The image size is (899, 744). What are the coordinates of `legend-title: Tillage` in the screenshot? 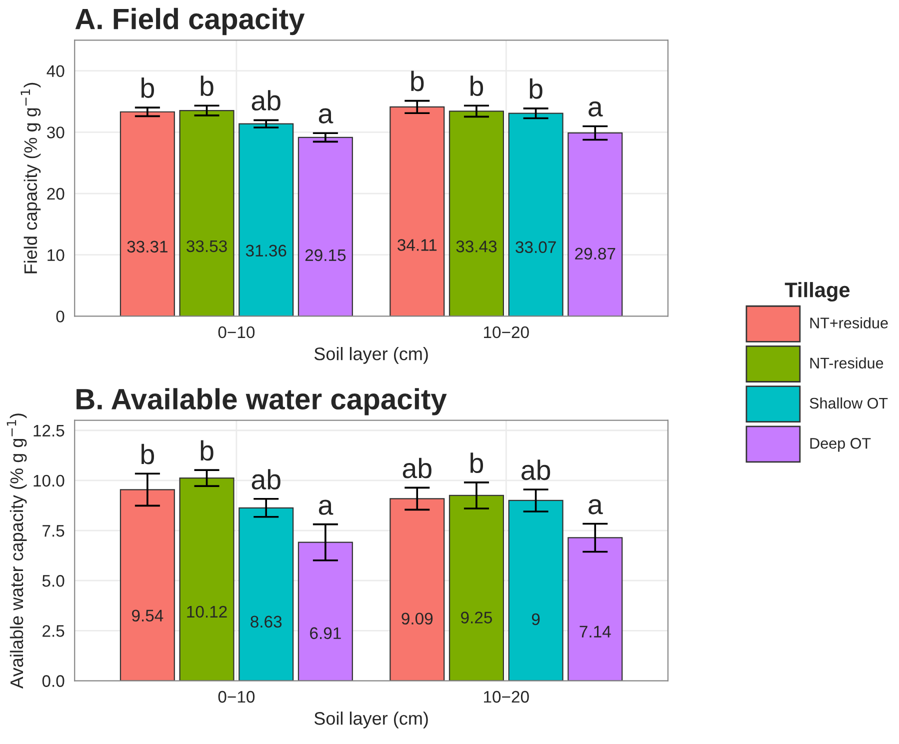 It's located at (817, 292).